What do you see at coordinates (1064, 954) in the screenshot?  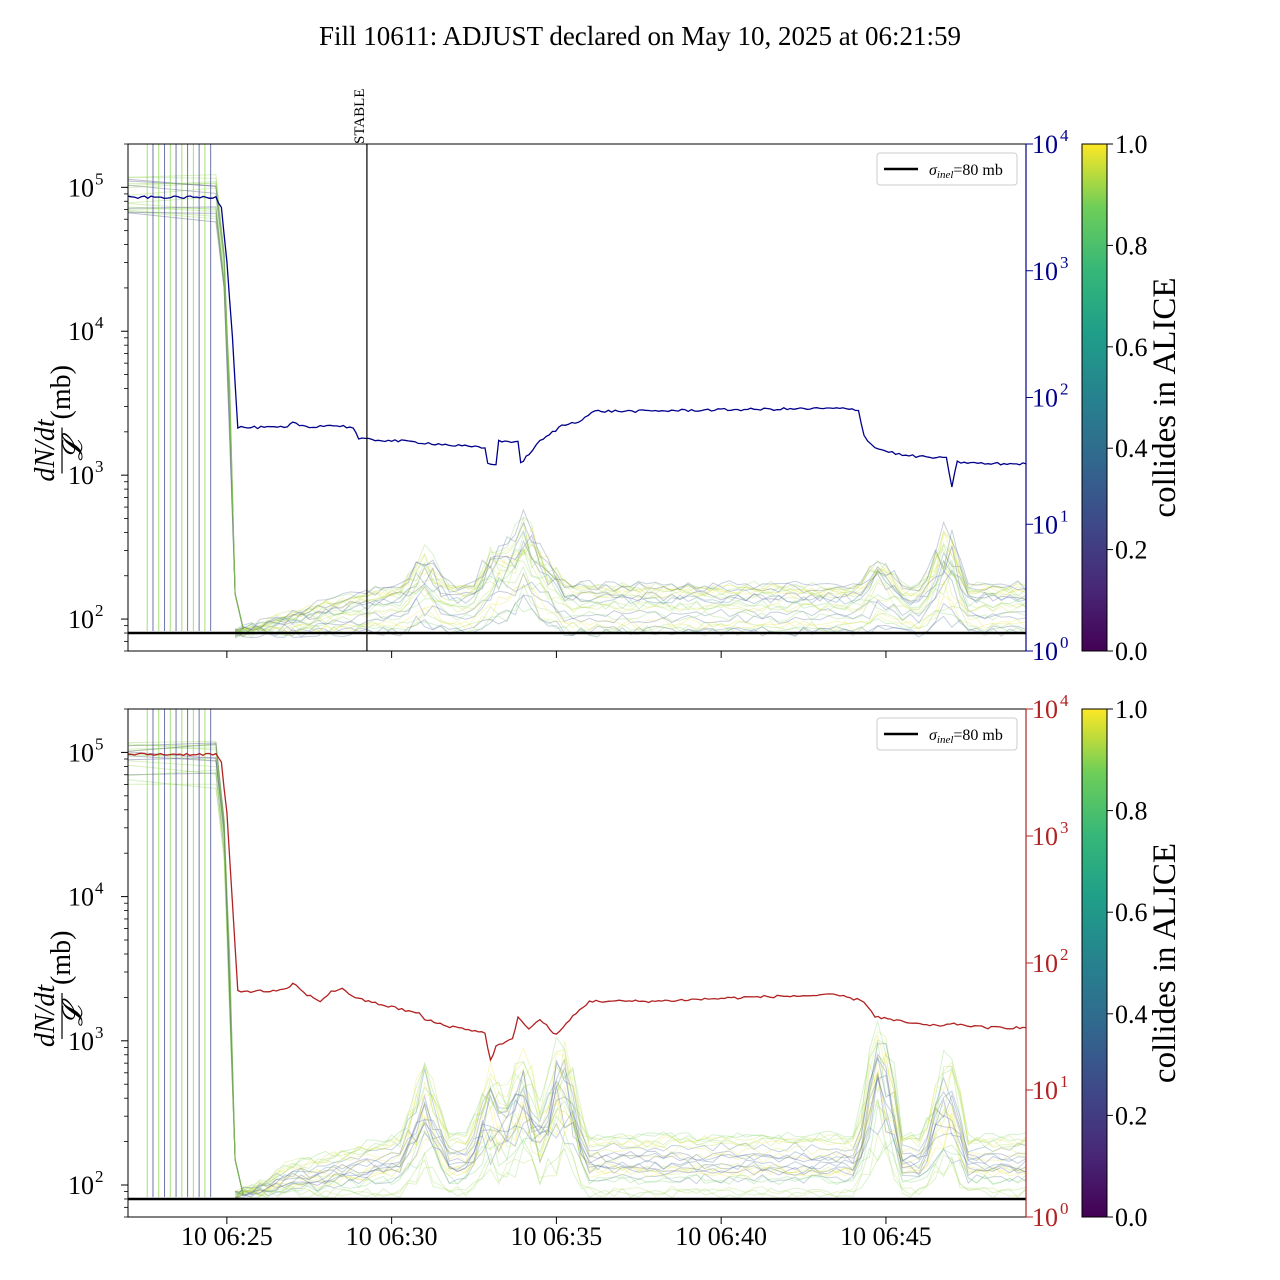 I see `right-tick-exponent: 2` at bounding box center [1064, 954].